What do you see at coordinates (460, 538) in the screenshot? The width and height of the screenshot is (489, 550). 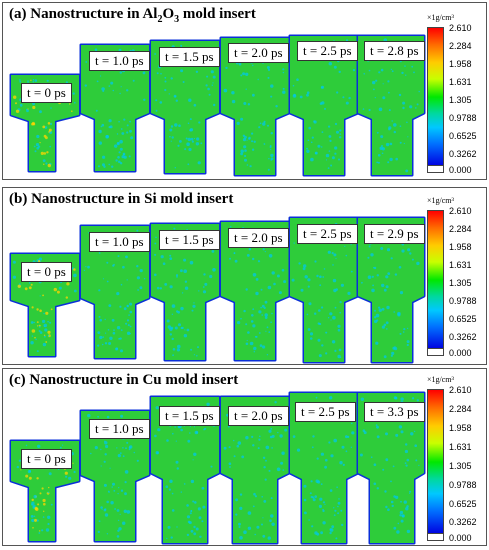 I see `colorbar-tick: 0.000` at bounding box center [460, 538].